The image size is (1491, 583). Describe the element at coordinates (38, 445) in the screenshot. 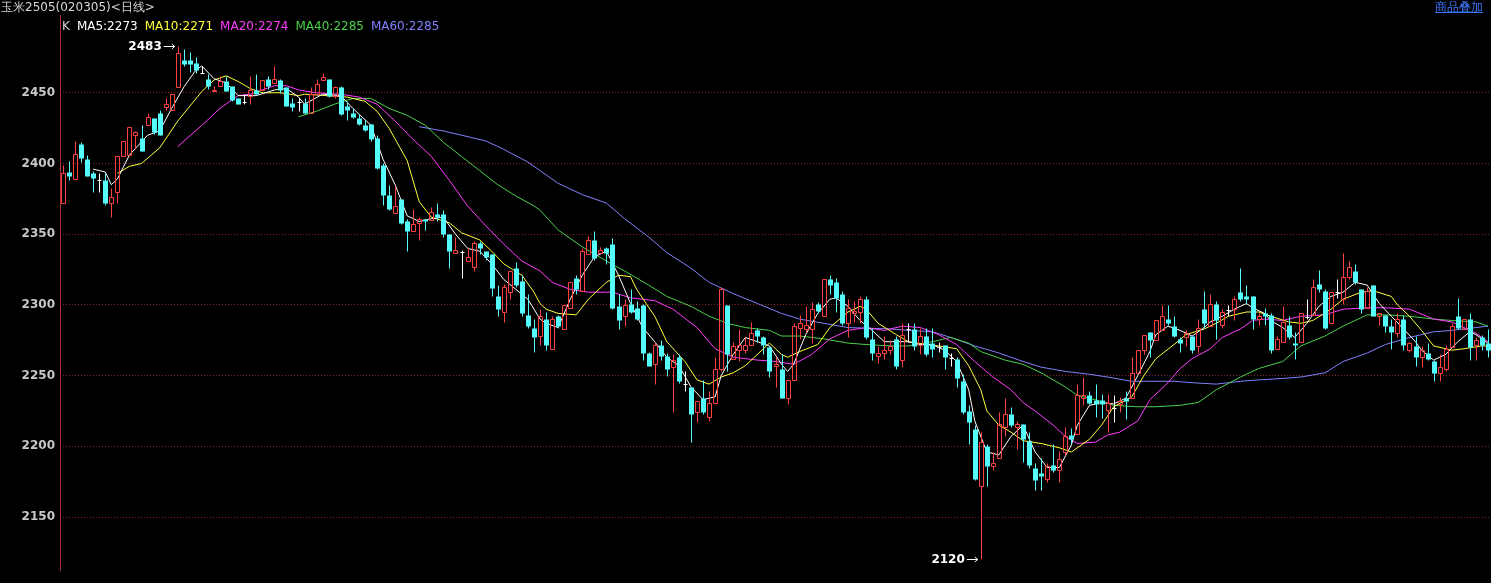

I see `y-tick-label: 2200` at that location.